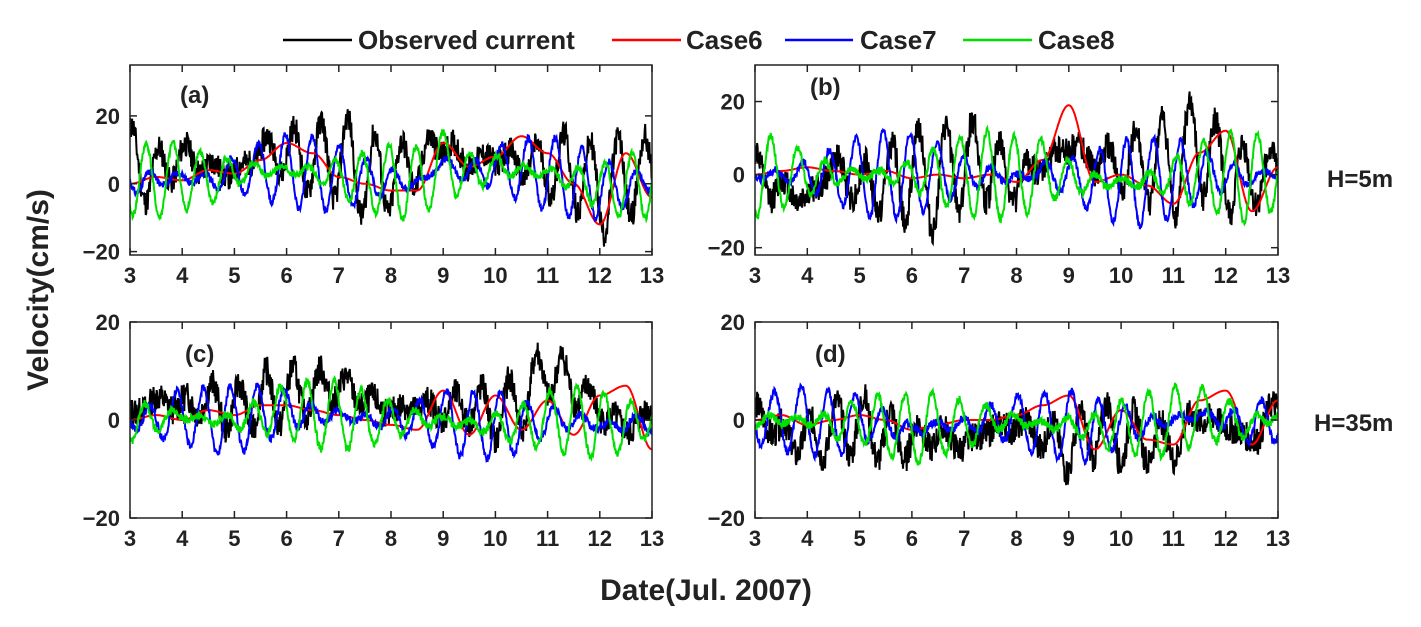  What do you see at coordinates (108, 116) in the screenshot?
I see `panel-a-ytick-label: 20` at bounding box center [108, 116].